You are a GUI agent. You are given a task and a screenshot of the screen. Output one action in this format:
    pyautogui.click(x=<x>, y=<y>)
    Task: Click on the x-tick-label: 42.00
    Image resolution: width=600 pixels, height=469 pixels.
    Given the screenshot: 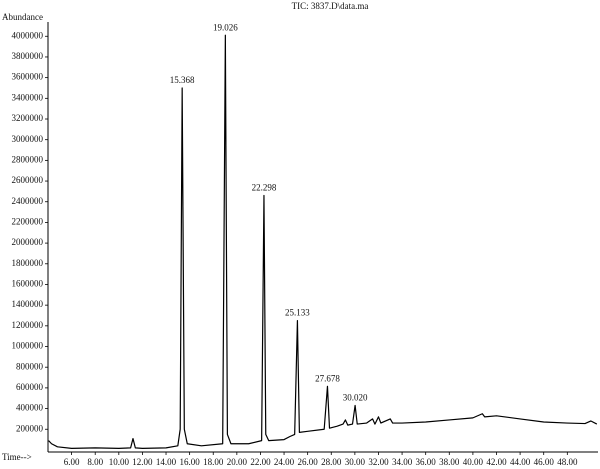 What is the action you would take?
    pyautogui.click(x=496, y=462)
    